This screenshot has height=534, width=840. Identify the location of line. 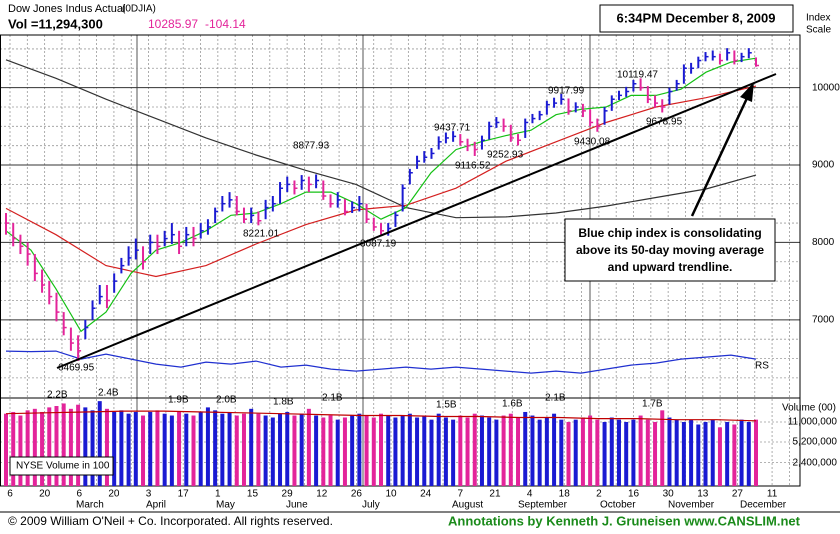
(381, 362).